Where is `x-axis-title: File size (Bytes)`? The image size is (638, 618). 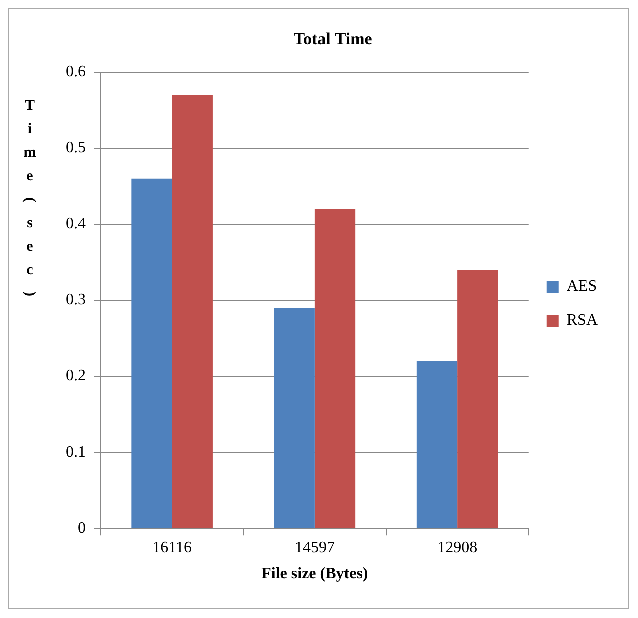 x-axis-title: File size (Bytes) is located at coordinates (315, 574).